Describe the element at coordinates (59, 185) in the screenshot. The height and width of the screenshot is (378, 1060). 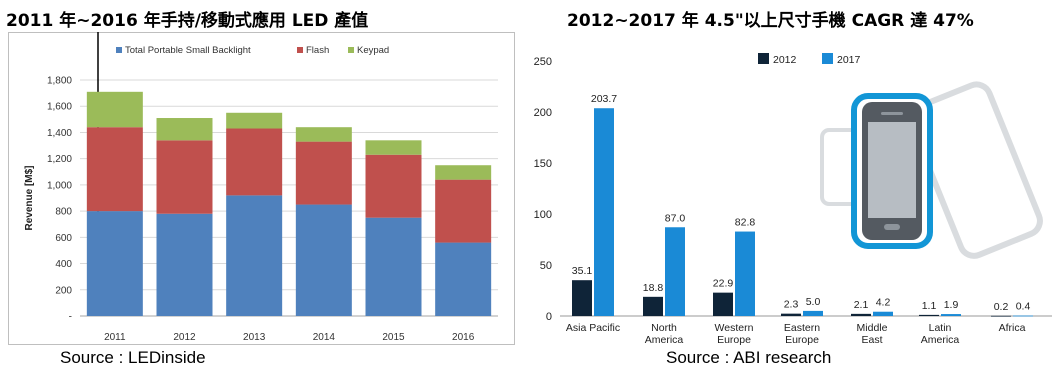
I see `y-tick-label: 1,000` at that location.